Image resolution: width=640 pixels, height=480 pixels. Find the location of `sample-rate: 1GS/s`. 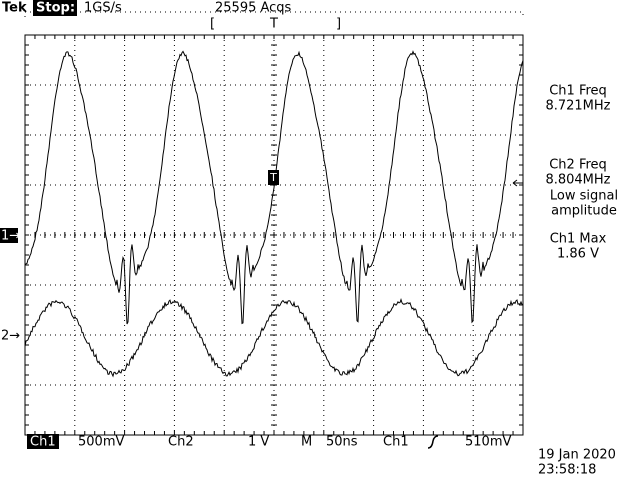

sample-rate: 1GS/s is located at coordinates (103, 8).